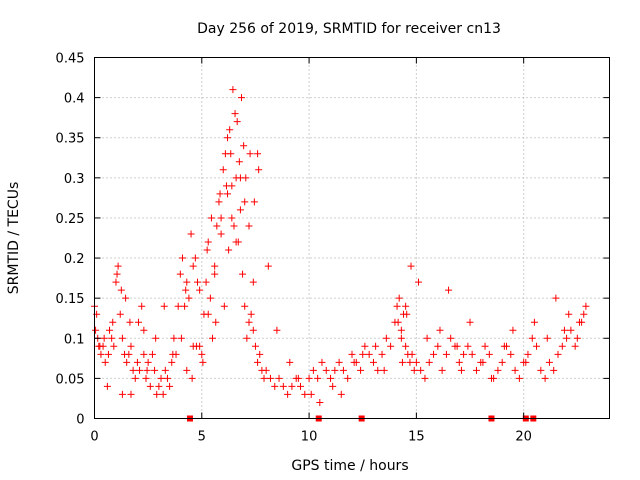  I want to click on y-tick-label: 0.1, so click(74, 339).